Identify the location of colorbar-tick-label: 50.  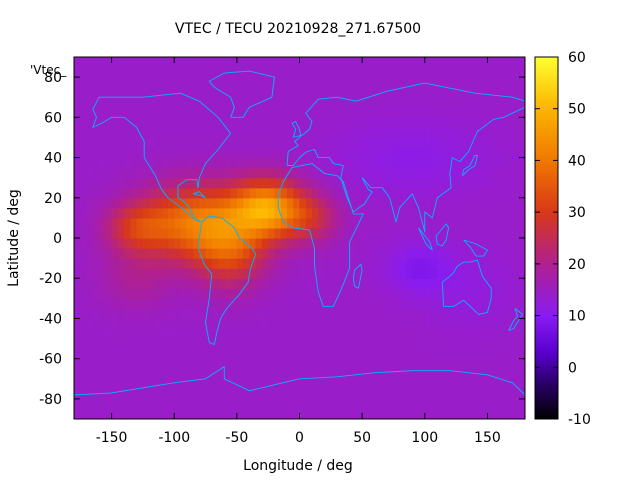
(577, 110).